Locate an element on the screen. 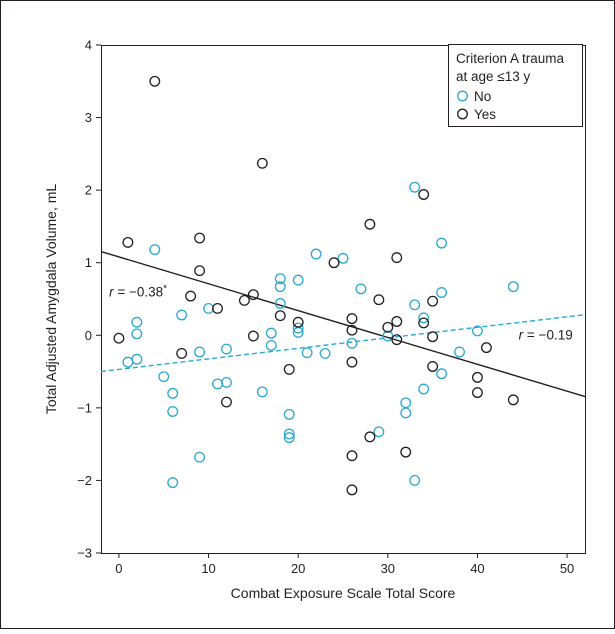 The height and width of the screenshot is (634, 615). yes-fit-annotation: r = −0.38* is located at coordinates (138, 292).